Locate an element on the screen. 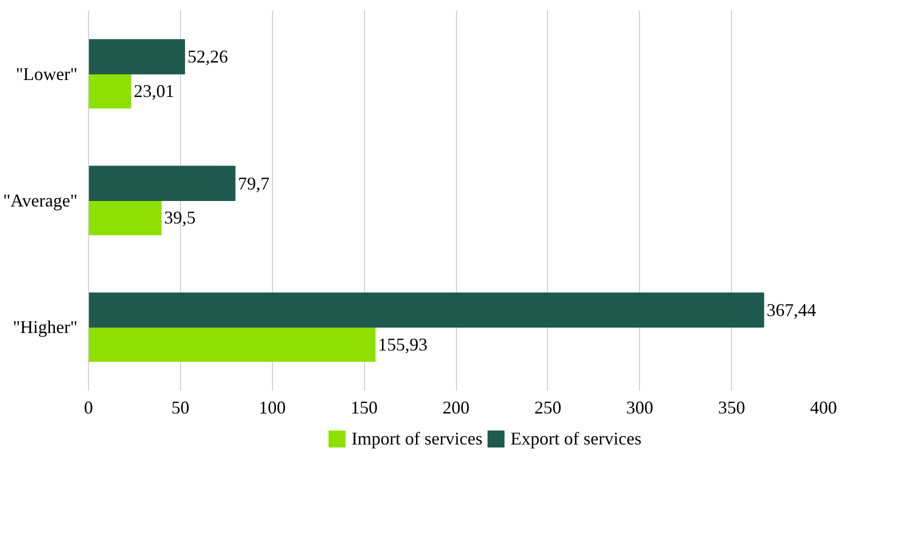  x-tick-label: 50 is located at coordinates (180, 408).